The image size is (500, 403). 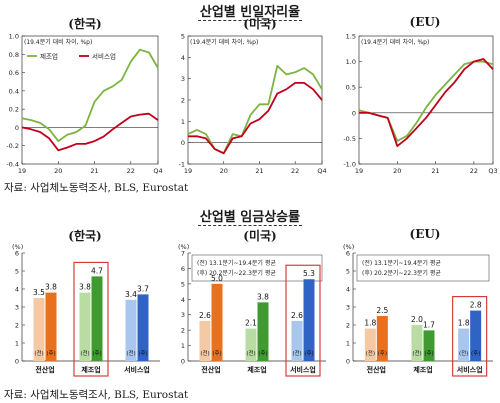 What do you see at coordinates (96, 188) in the screenshot?
I see `line-section-source: 자료: 사업체노동력조사, BLS, Eurostat` at bounding box center [96, 188].